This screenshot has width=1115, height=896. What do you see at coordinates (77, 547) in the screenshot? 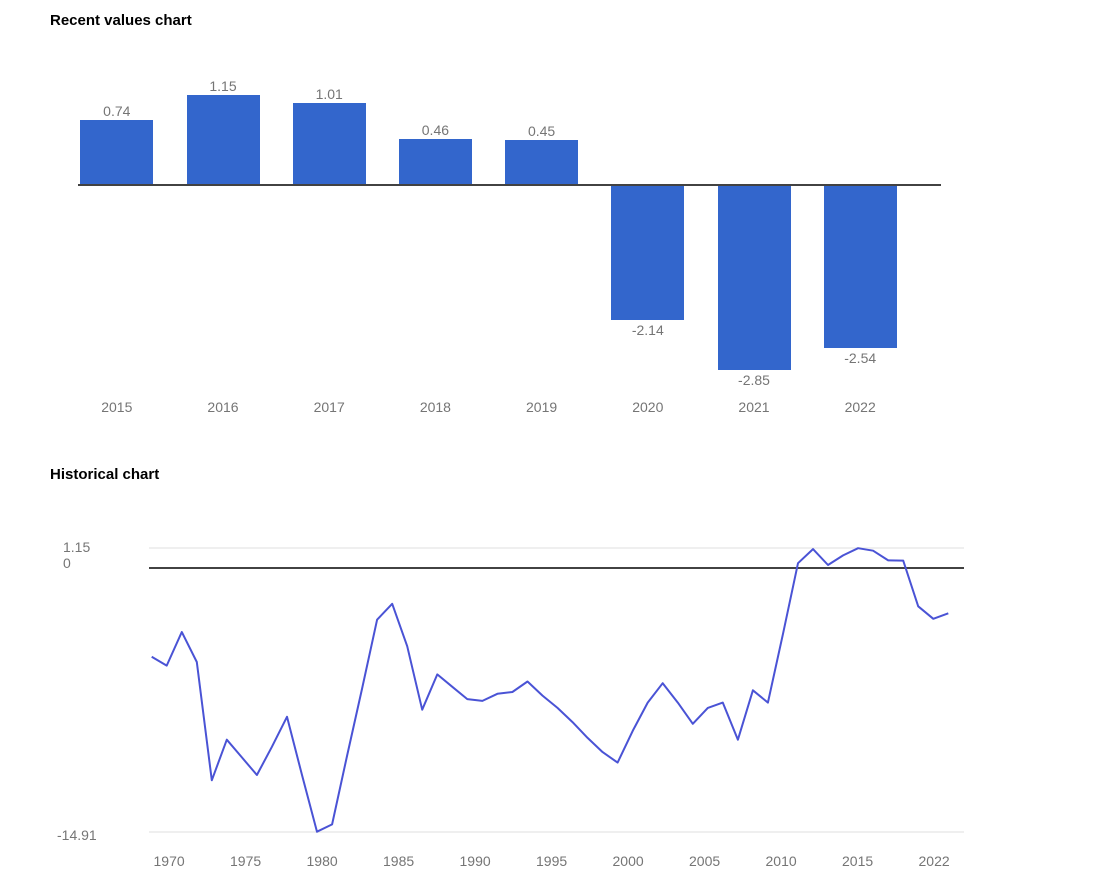
I see `y-axis-label-max: 1.15` at bounding box center [77, 547].